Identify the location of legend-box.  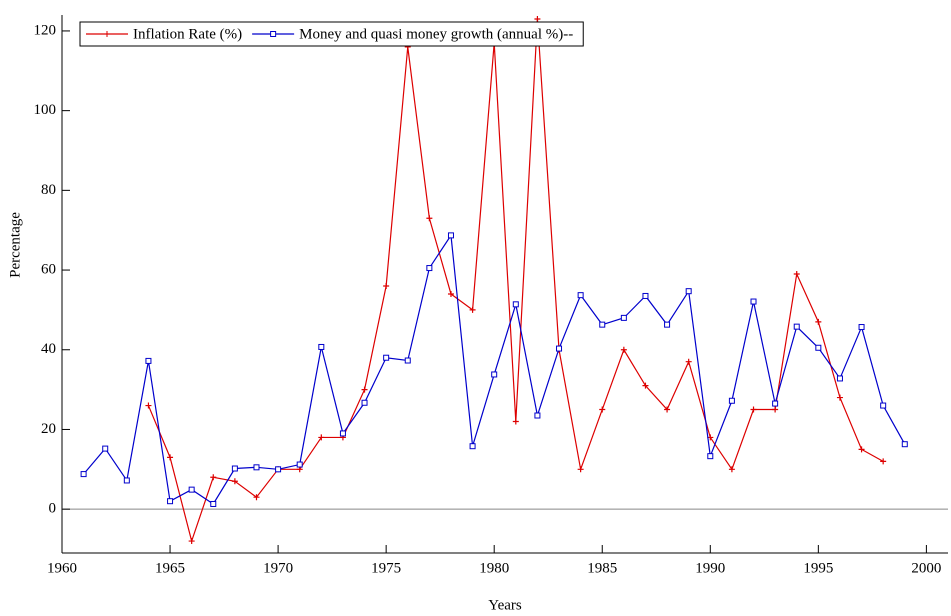
(331, 34).